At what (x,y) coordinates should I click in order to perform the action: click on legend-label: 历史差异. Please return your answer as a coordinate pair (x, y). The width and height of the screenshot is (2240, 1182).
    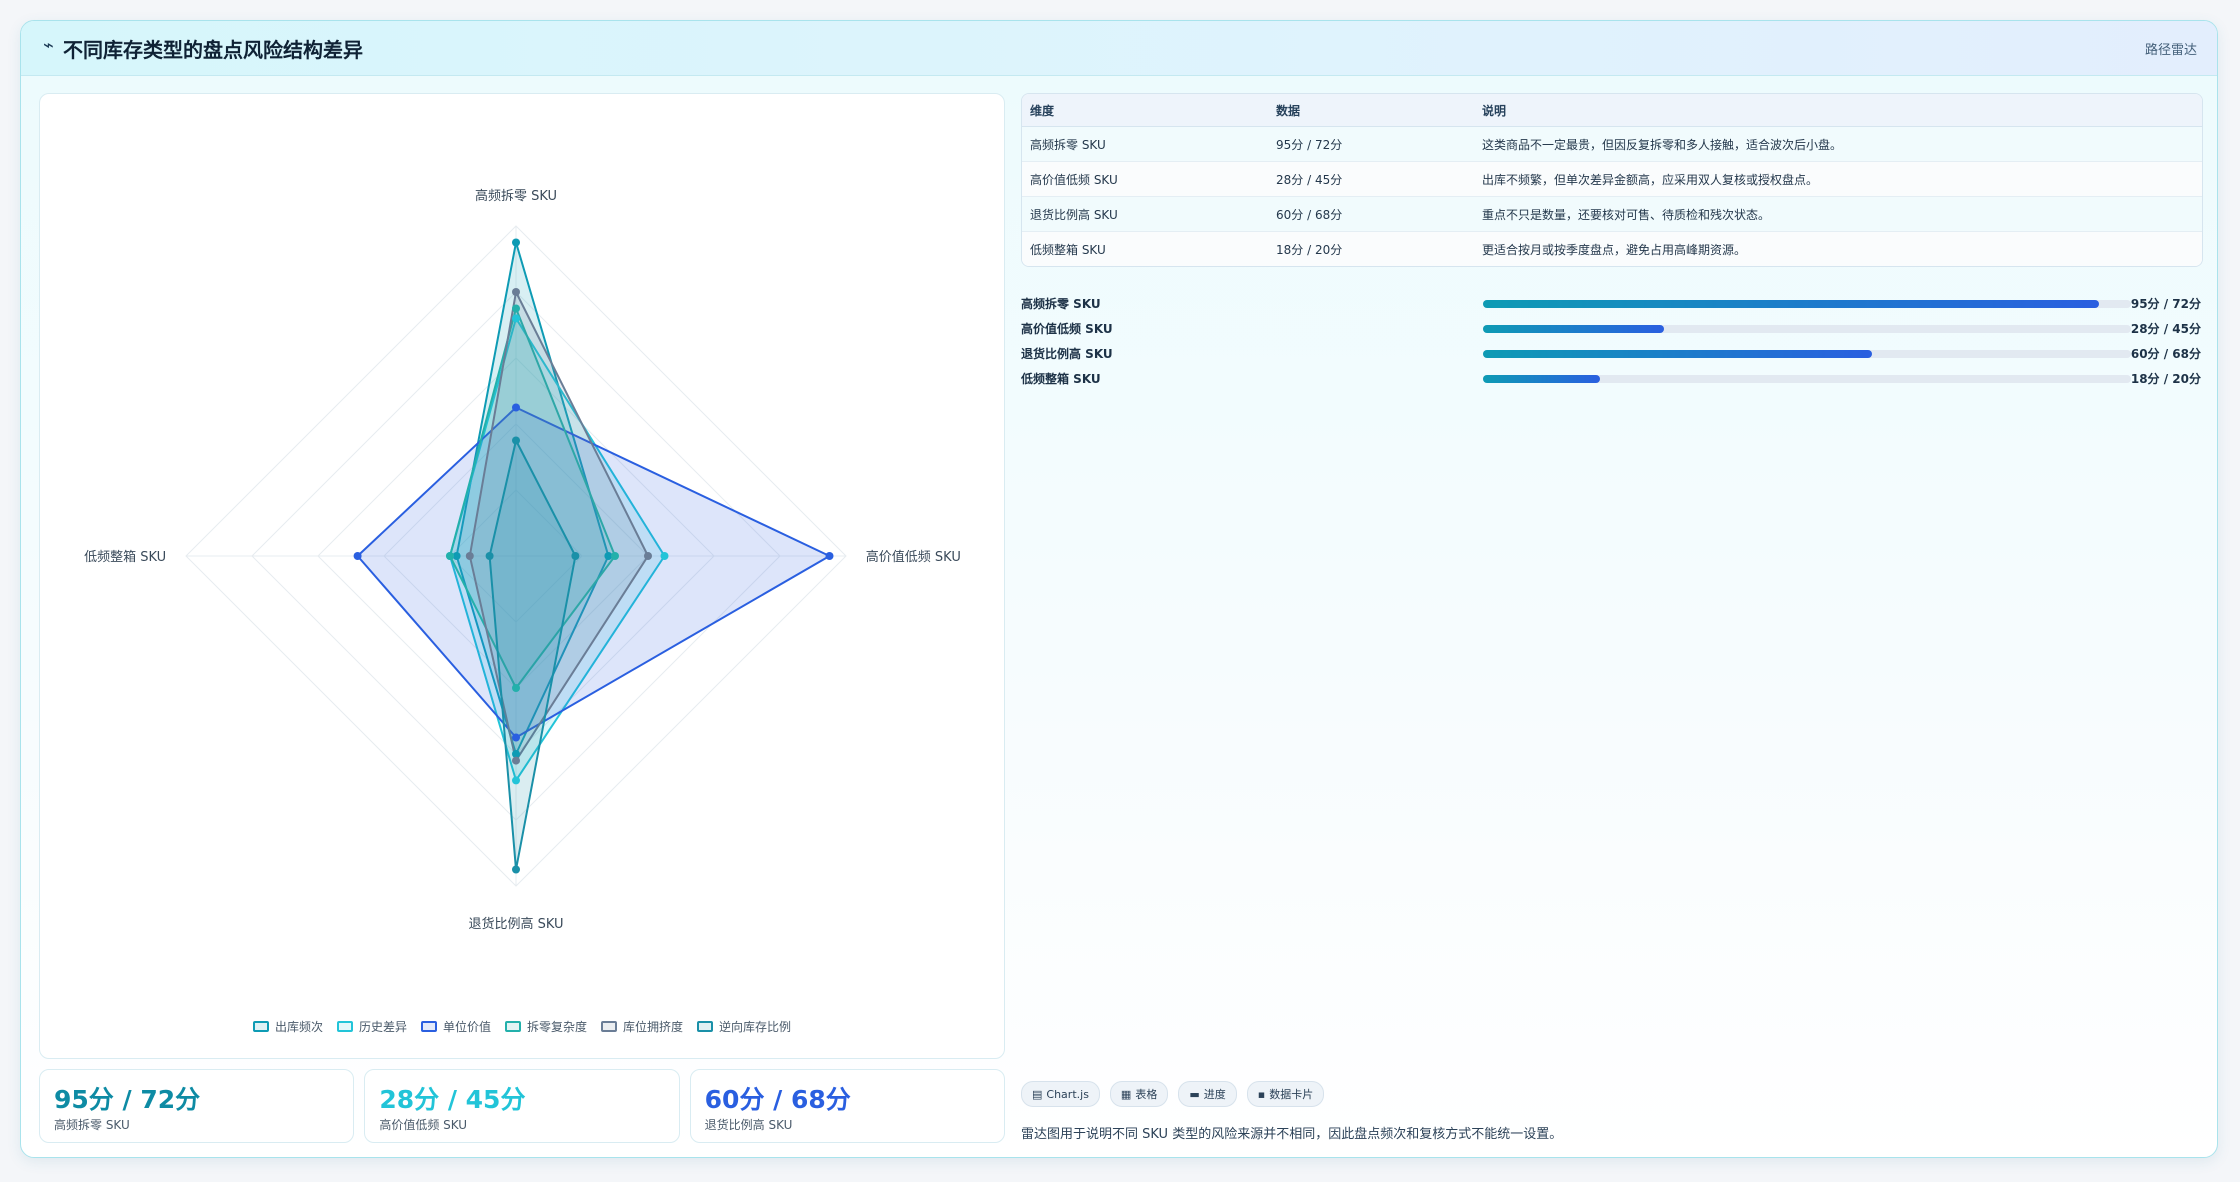
    Looking at the image, I should click on (382, 1027).